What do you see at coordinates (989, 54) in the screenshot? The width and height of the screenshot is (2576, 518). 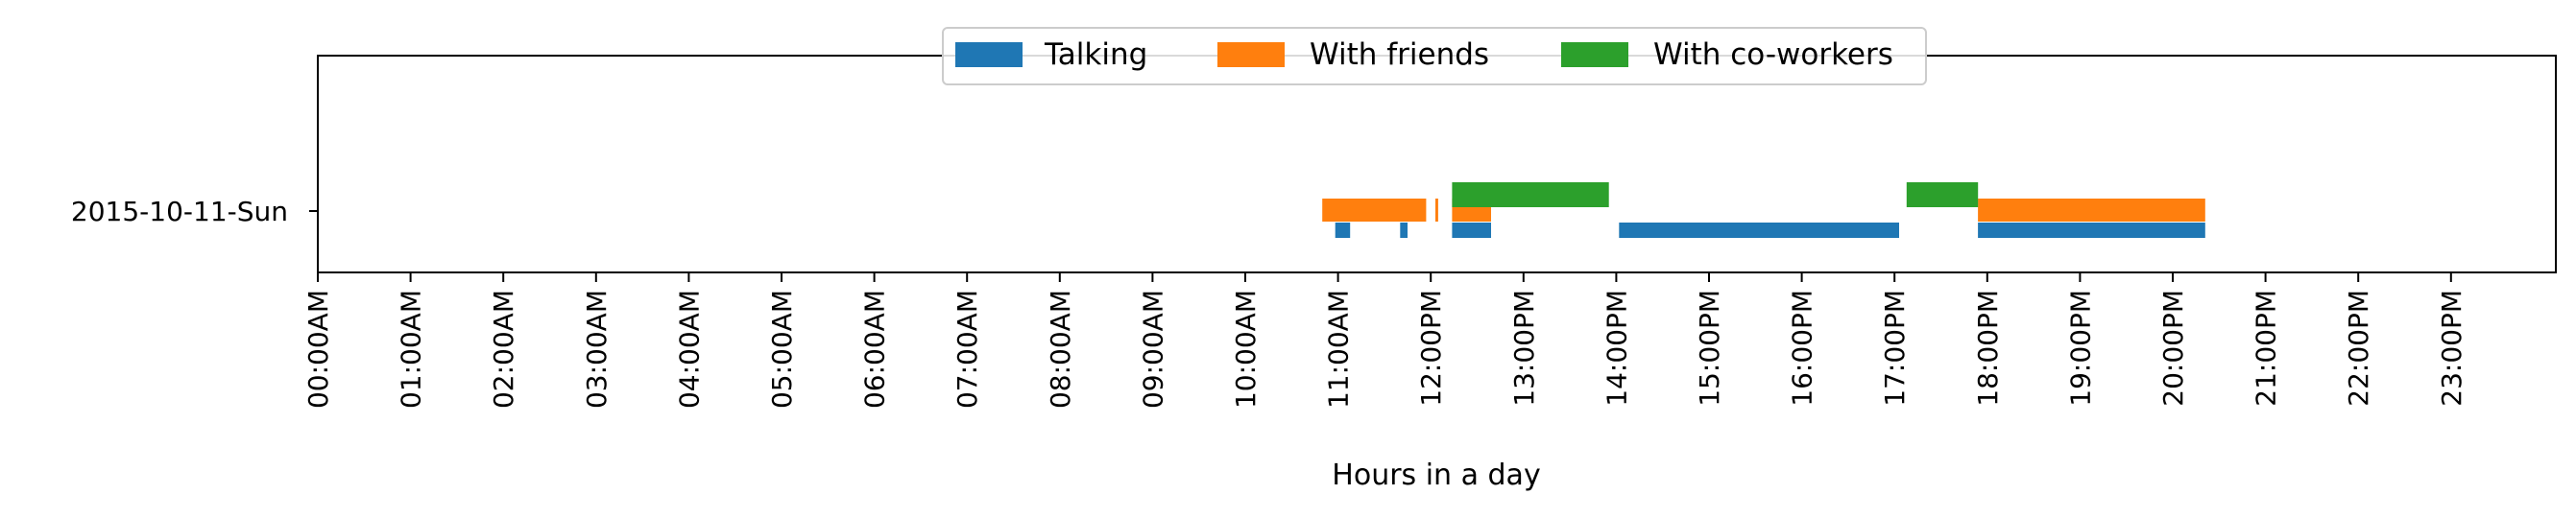 I see `legend-swatch-talking` at bounding box center [989, 54].